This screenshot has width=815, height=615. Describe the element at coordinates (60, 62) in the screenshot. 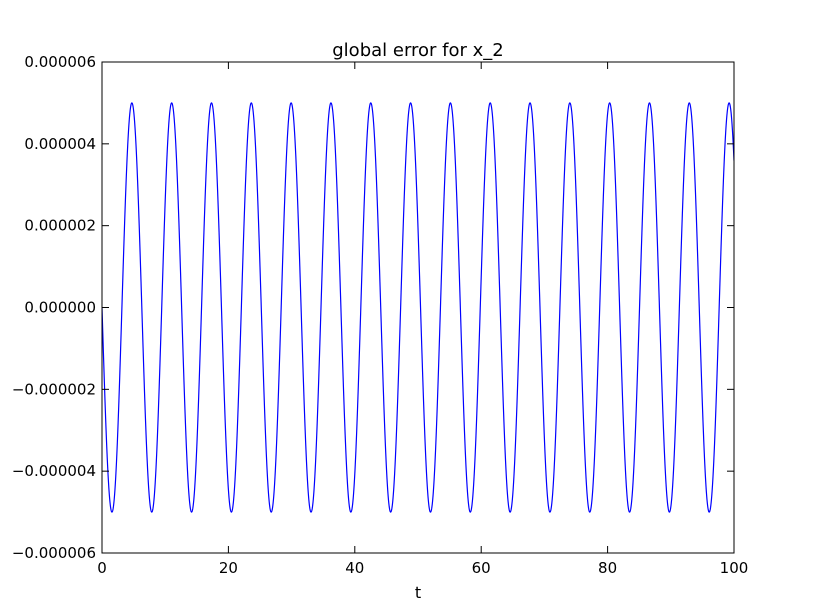

I see `y-tick-label: 0.000006` at that location.